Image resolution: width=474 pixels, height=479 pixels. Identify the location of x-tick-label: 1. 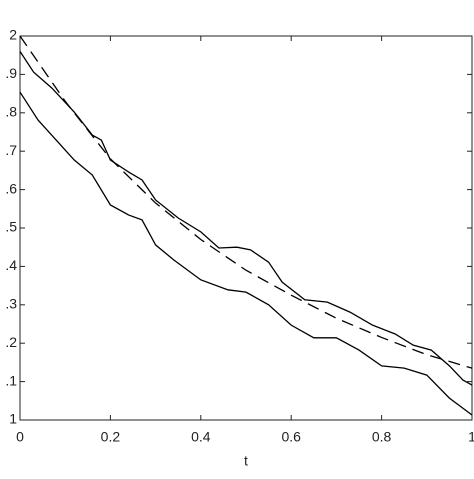
(471, 437).